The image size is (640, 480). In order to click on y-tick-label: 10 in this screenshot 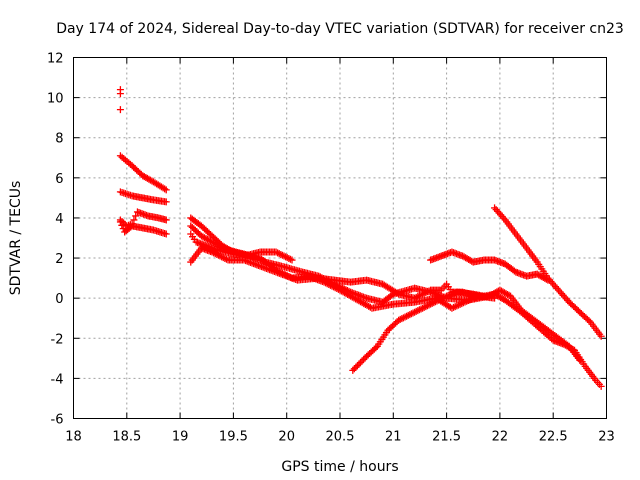, I will do `click(55, 99)`.